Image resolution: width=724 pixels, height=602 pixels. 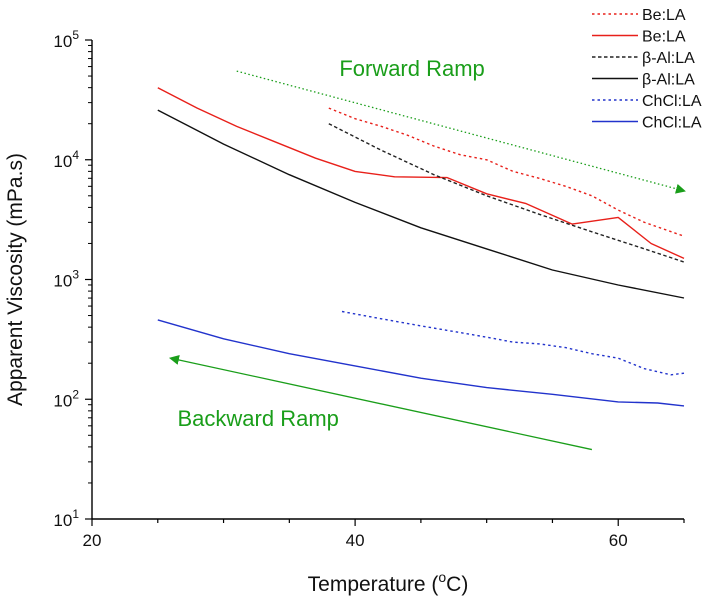 What do you see at coordinates (668, 80) in the screenshot?
I see `legend-label-3: β-Al:LA` at bounding box center [668, 80].